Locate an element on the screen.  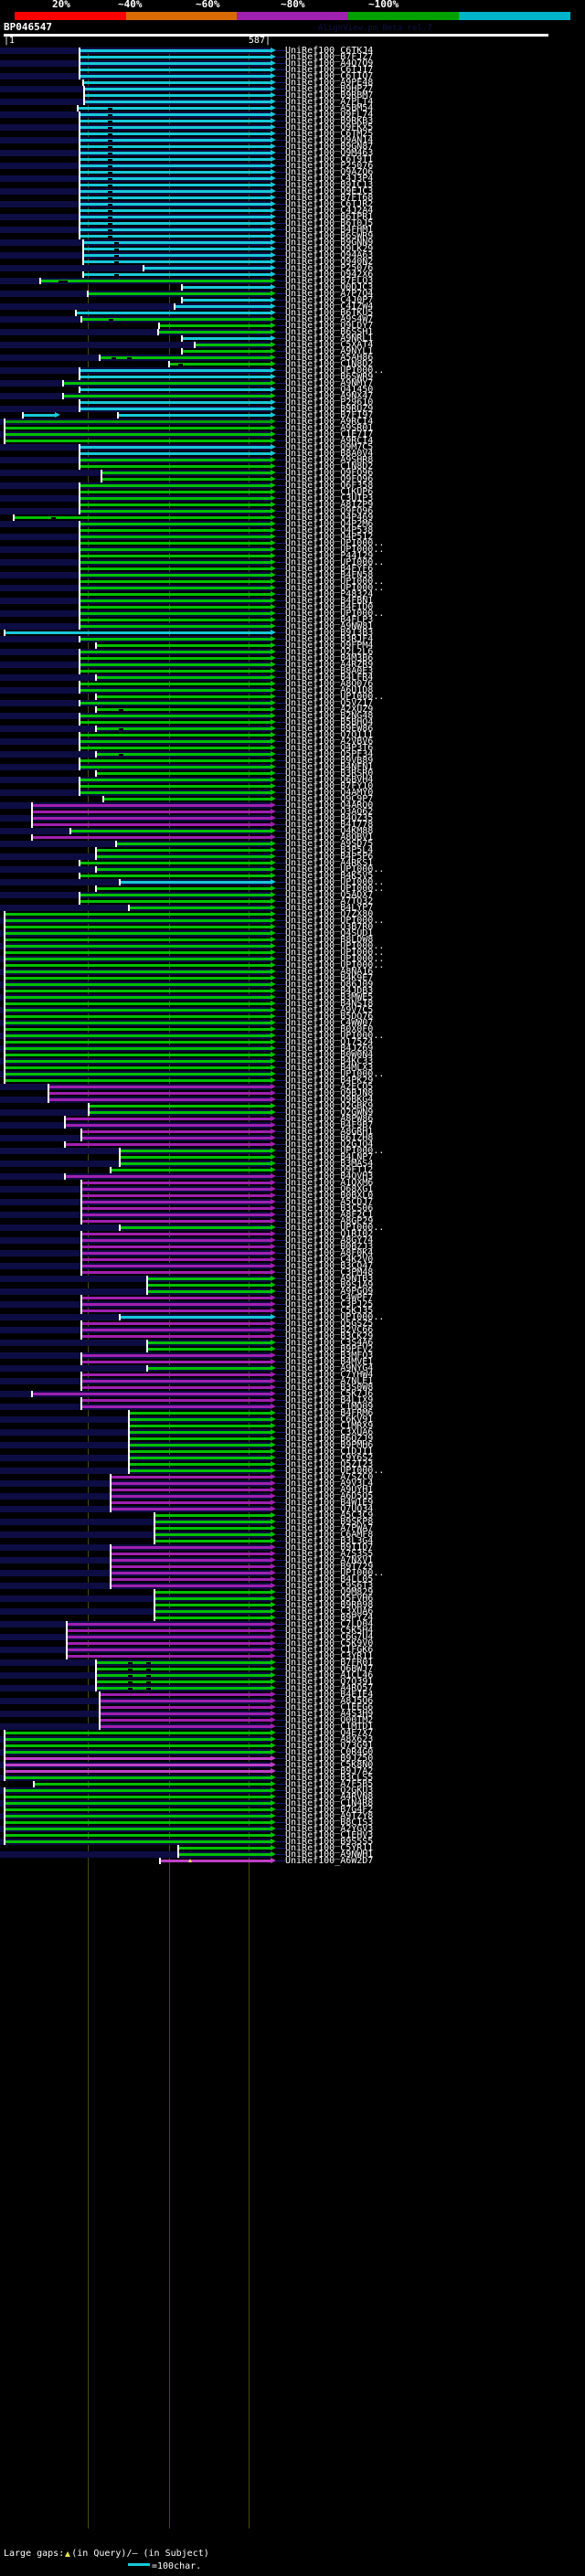
hit-accession-label: UniRef100_B3MFQ3 is located at coordinates (329, 1356).